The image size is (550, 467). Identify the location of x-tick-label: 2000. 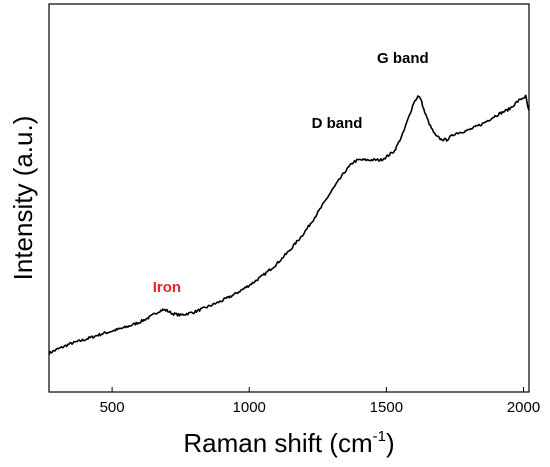
(523, 407).